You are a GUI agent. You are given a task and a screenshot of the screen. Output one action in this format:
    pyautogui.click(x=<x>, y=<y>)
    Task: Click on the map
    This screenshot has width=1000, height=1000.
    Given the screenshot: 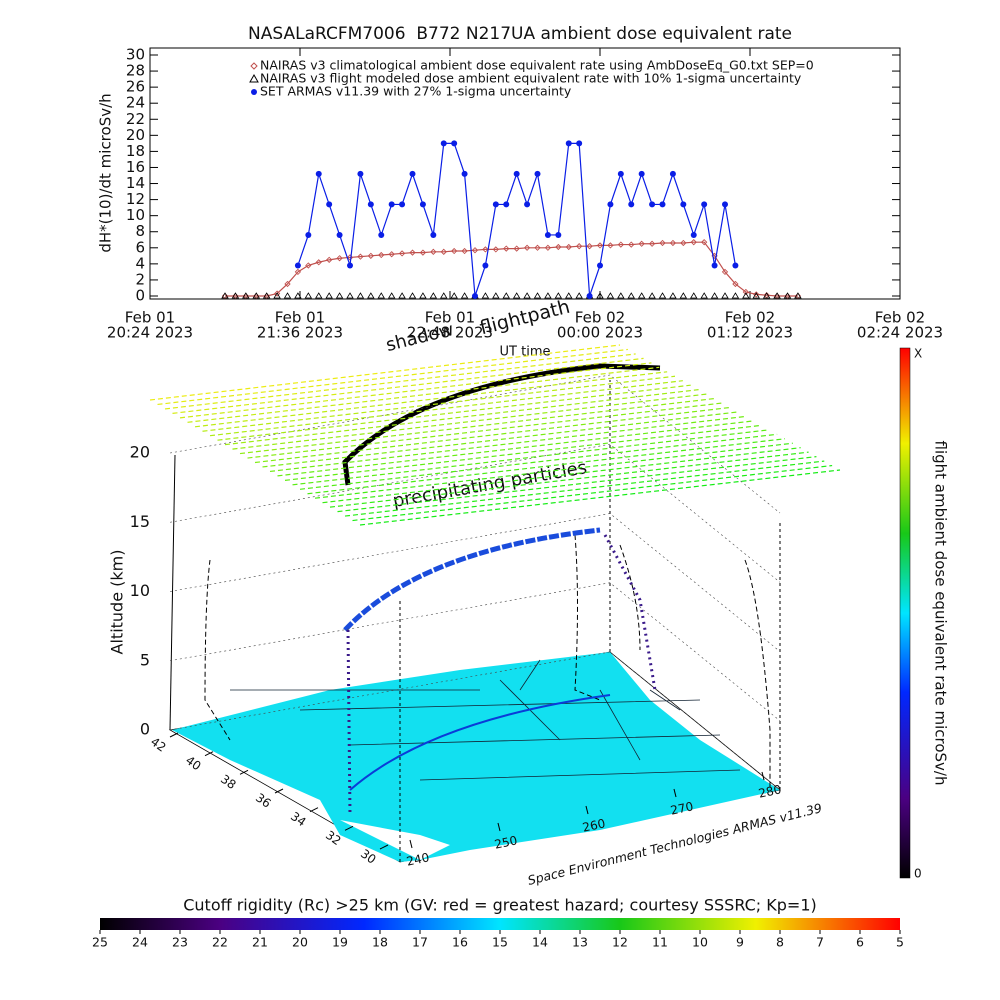 What is the action you would take?
    pyautogui.click(x=476, y=757)
    